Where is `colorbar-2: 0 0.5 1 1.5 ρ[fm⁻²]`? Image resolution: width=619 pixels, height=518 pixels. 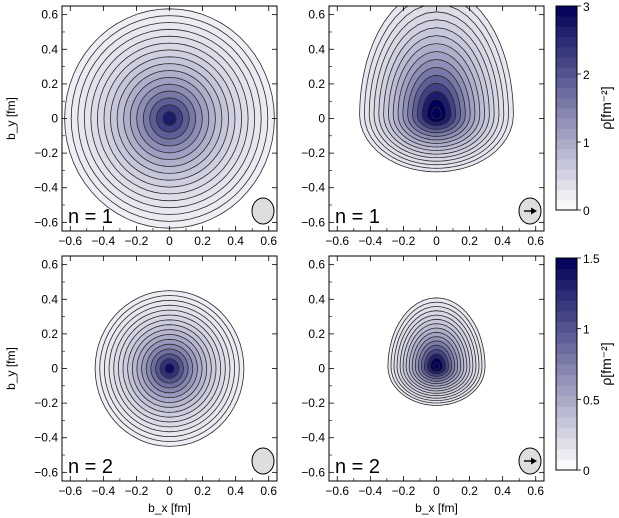 colorbar-2: 0 0.5 1 1.5 ρ[fm⁻²] is located at coordinates (584, 365).